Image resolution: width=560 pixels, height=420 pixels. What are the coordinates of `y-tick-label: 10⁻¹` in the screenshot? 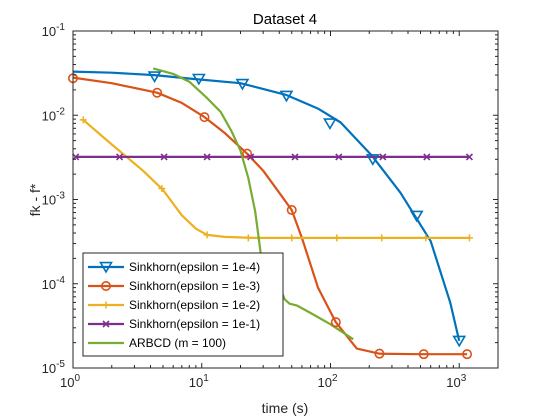 It's located at (54, 30).